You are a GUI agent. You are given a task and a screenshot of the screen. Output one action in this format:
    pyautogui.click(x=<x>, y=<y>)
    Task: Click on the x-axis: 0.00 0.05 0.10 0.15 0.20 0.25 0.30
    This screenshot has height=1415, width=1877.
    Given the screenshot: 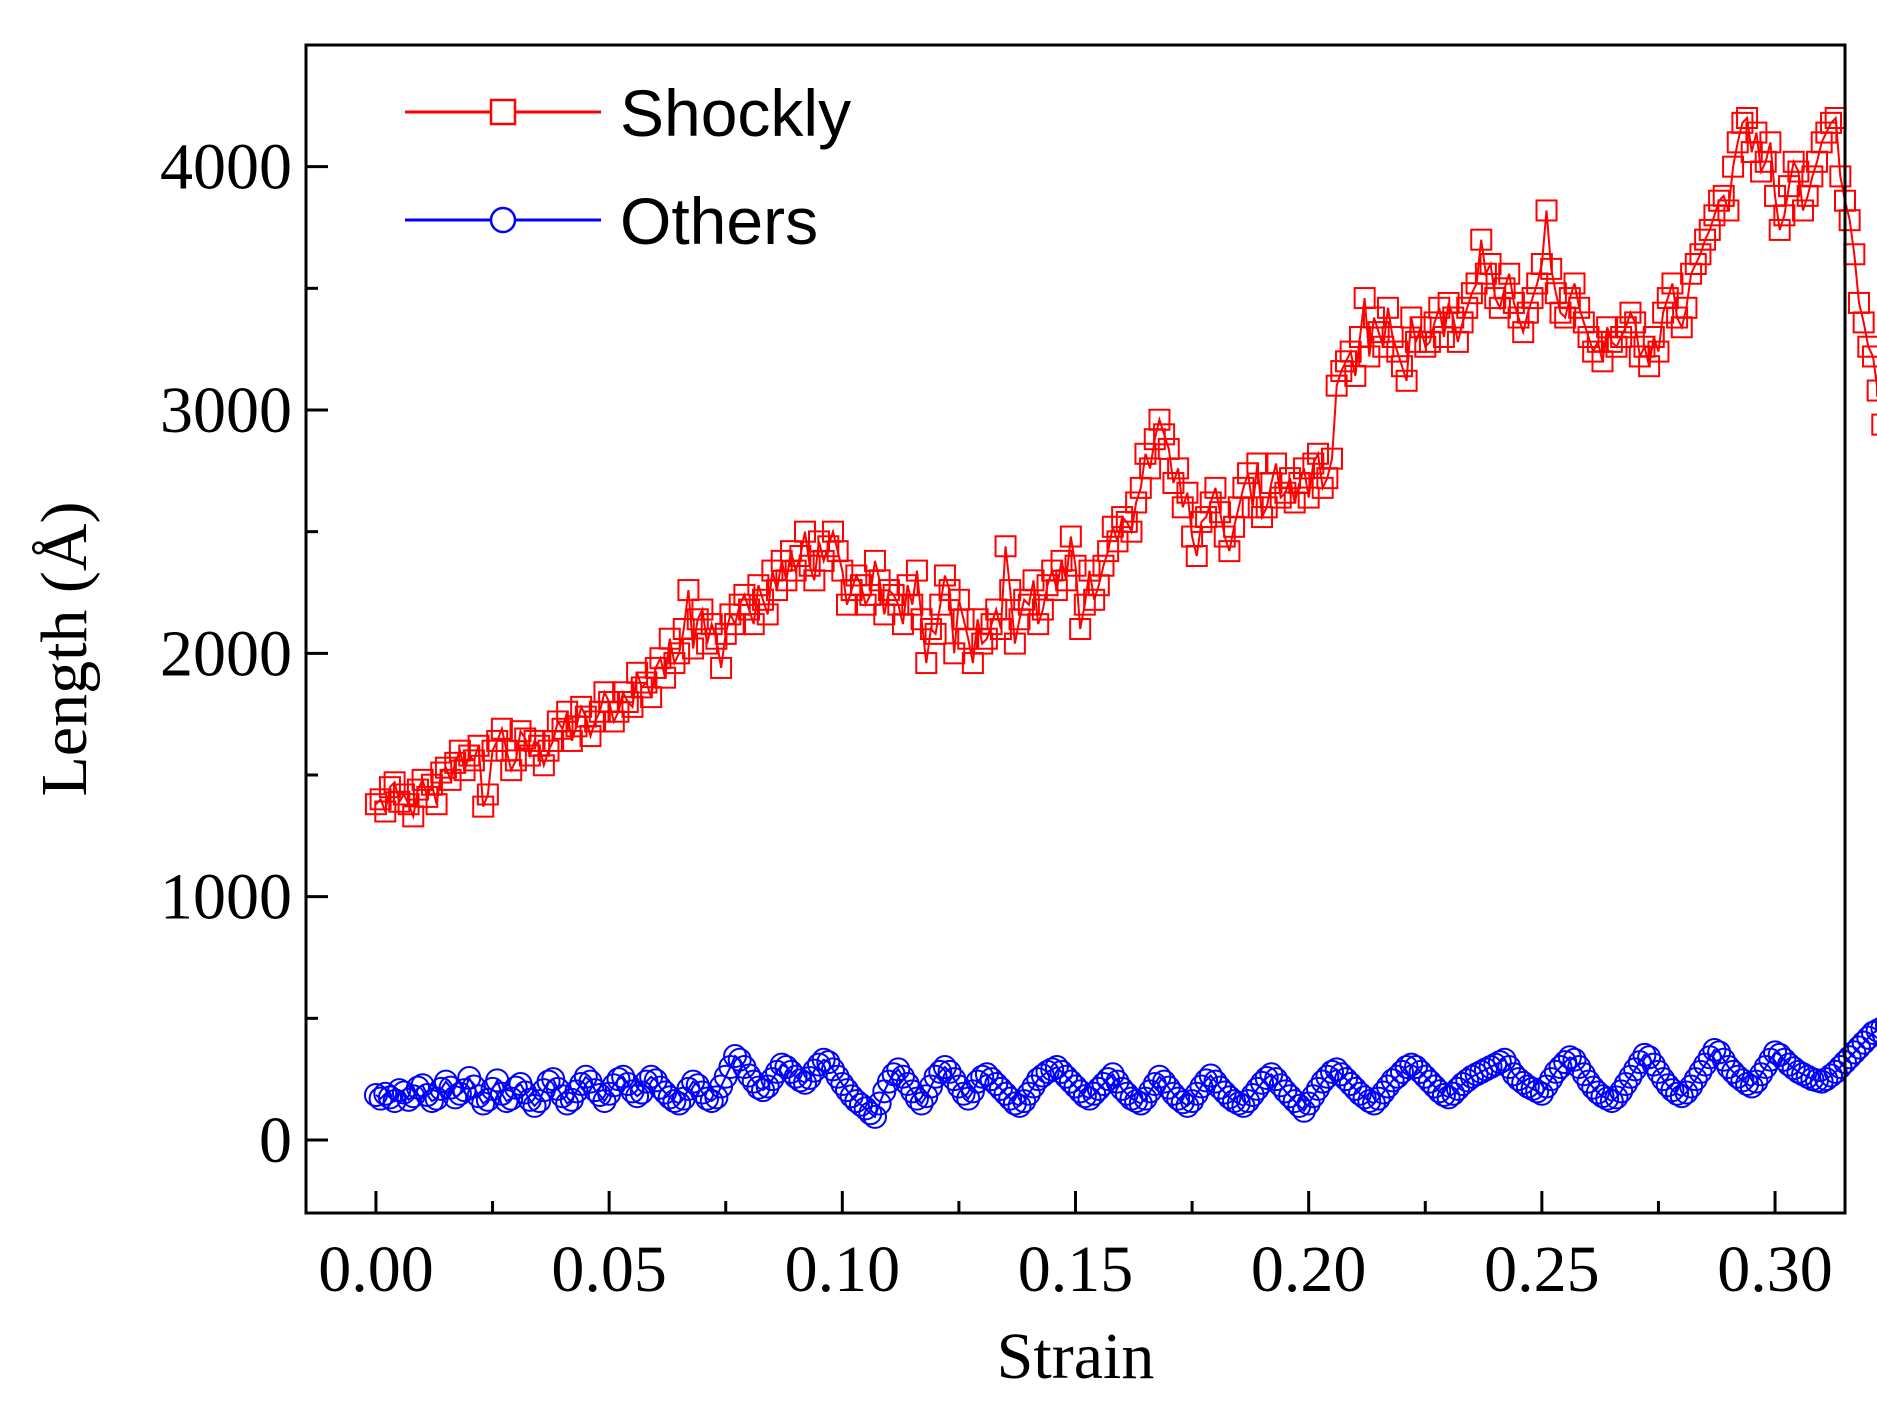 What is the action you would take?
    pyautogui.click(x=1075, y=1248)
    